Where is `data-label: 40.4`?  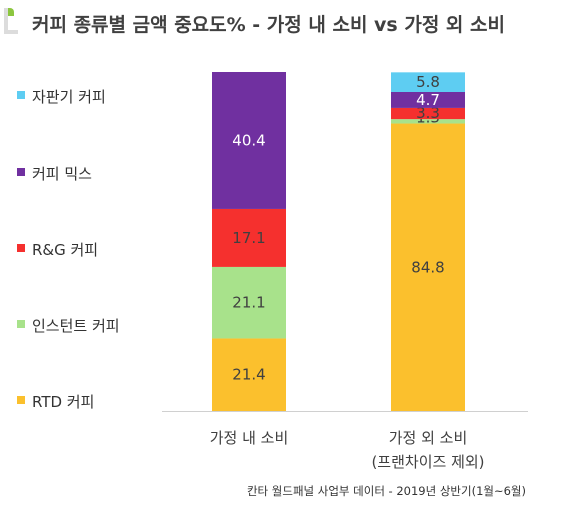
data-label: 40.4 is located at coordinates (248, 140).